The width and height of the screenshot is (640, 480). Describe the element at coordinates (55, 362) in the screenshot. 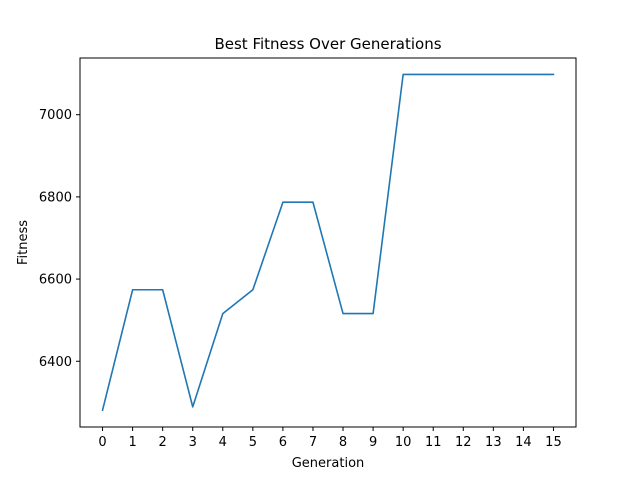

I see `y-tick-label: 6400` at that location.